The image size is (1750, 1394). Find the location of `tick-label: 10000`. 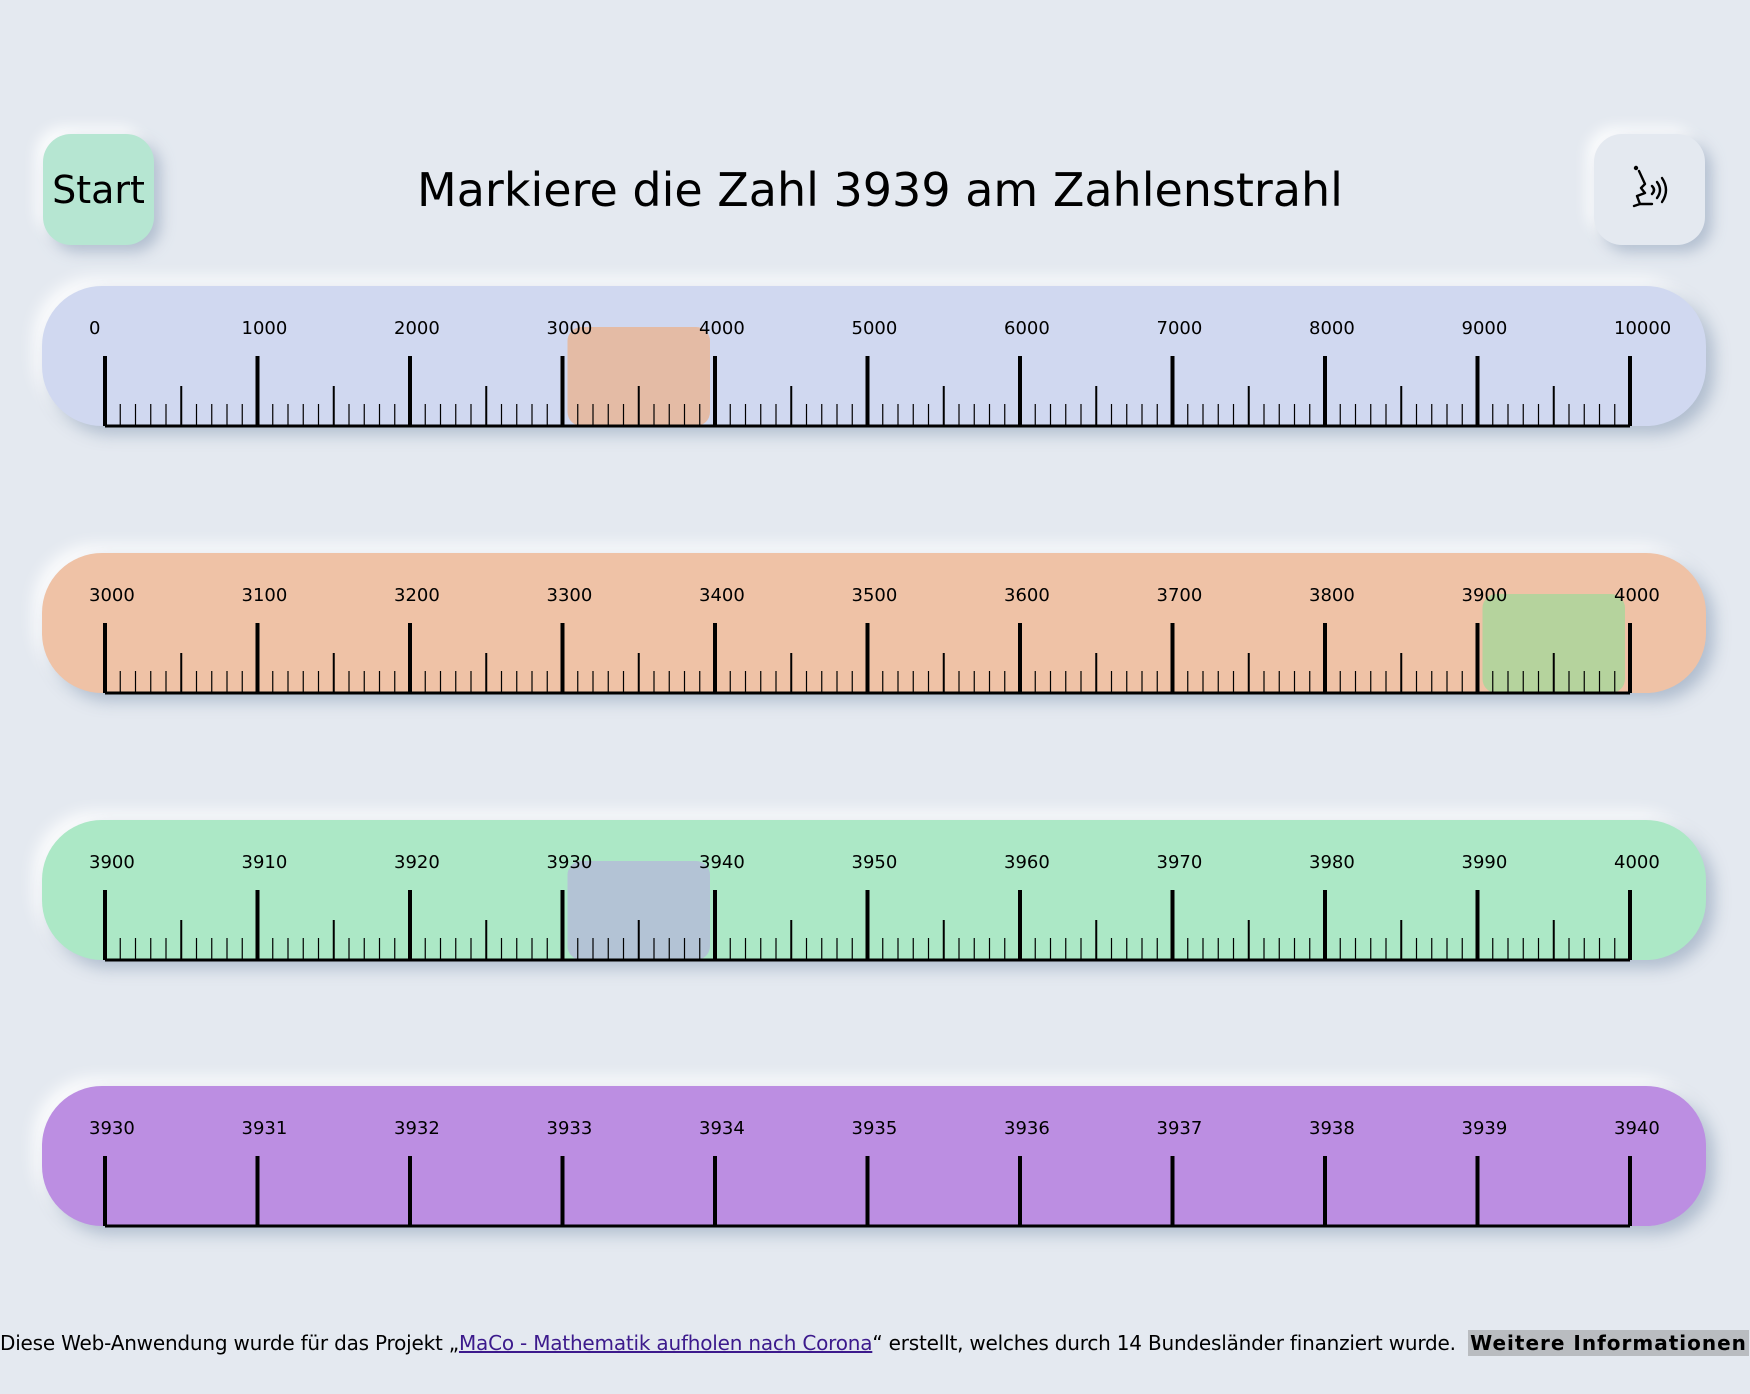

tick-label: 10000 is located at coordinates (1642, 328).